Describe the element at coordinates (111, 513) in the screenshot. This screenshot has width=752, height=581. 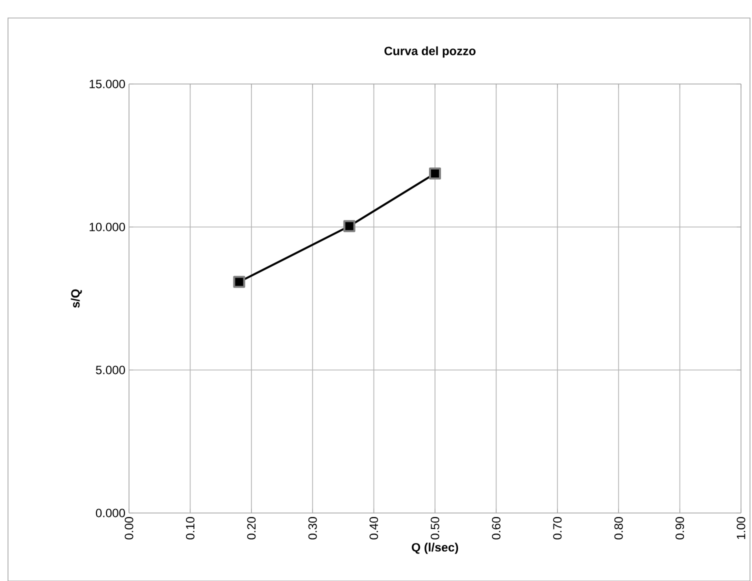
I see `y-tick-label: 0.000` at that location.